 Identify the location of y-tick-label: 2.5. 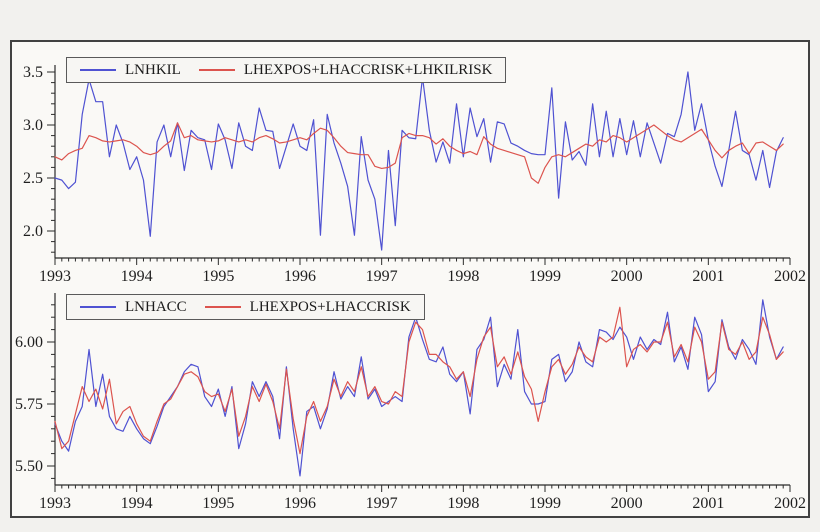
(33, 178).